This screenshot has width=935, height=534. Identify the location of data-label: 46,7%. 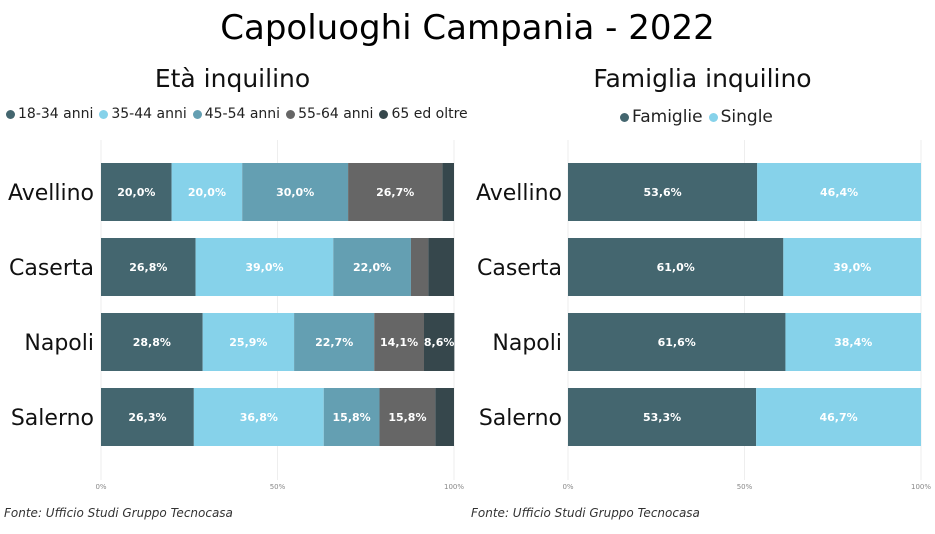
(838, 417).